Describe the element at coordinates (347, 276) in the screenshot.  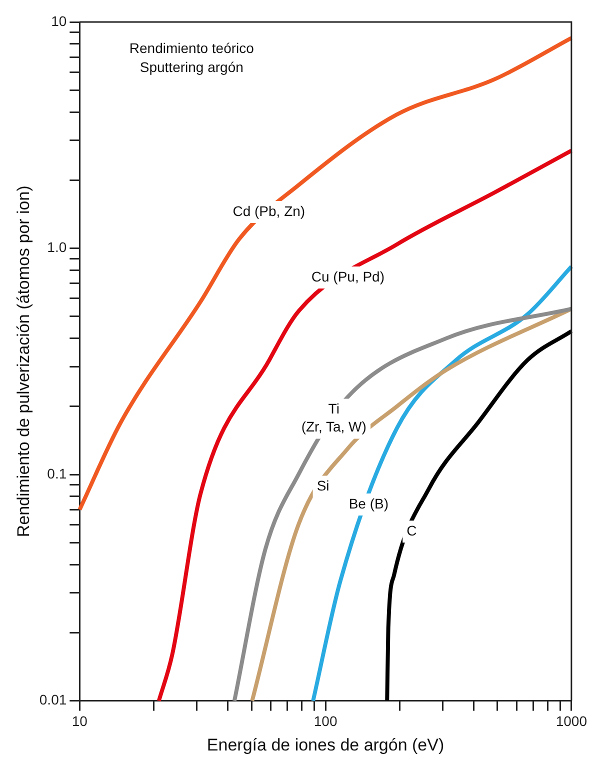
I see `series-label: Cu (Pu, Pd)` at that location.